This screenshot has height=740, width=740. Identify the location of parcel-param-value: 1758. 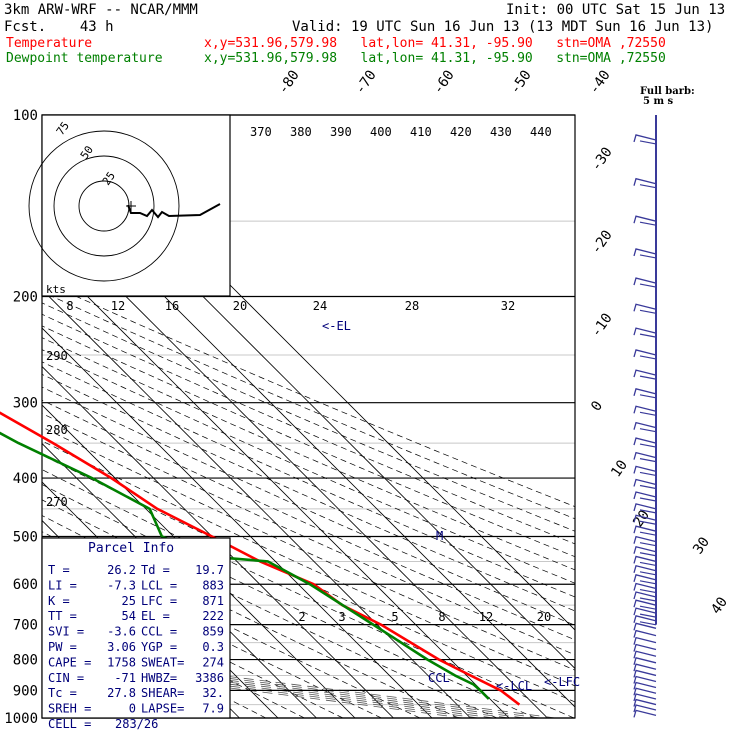
(121, 662).